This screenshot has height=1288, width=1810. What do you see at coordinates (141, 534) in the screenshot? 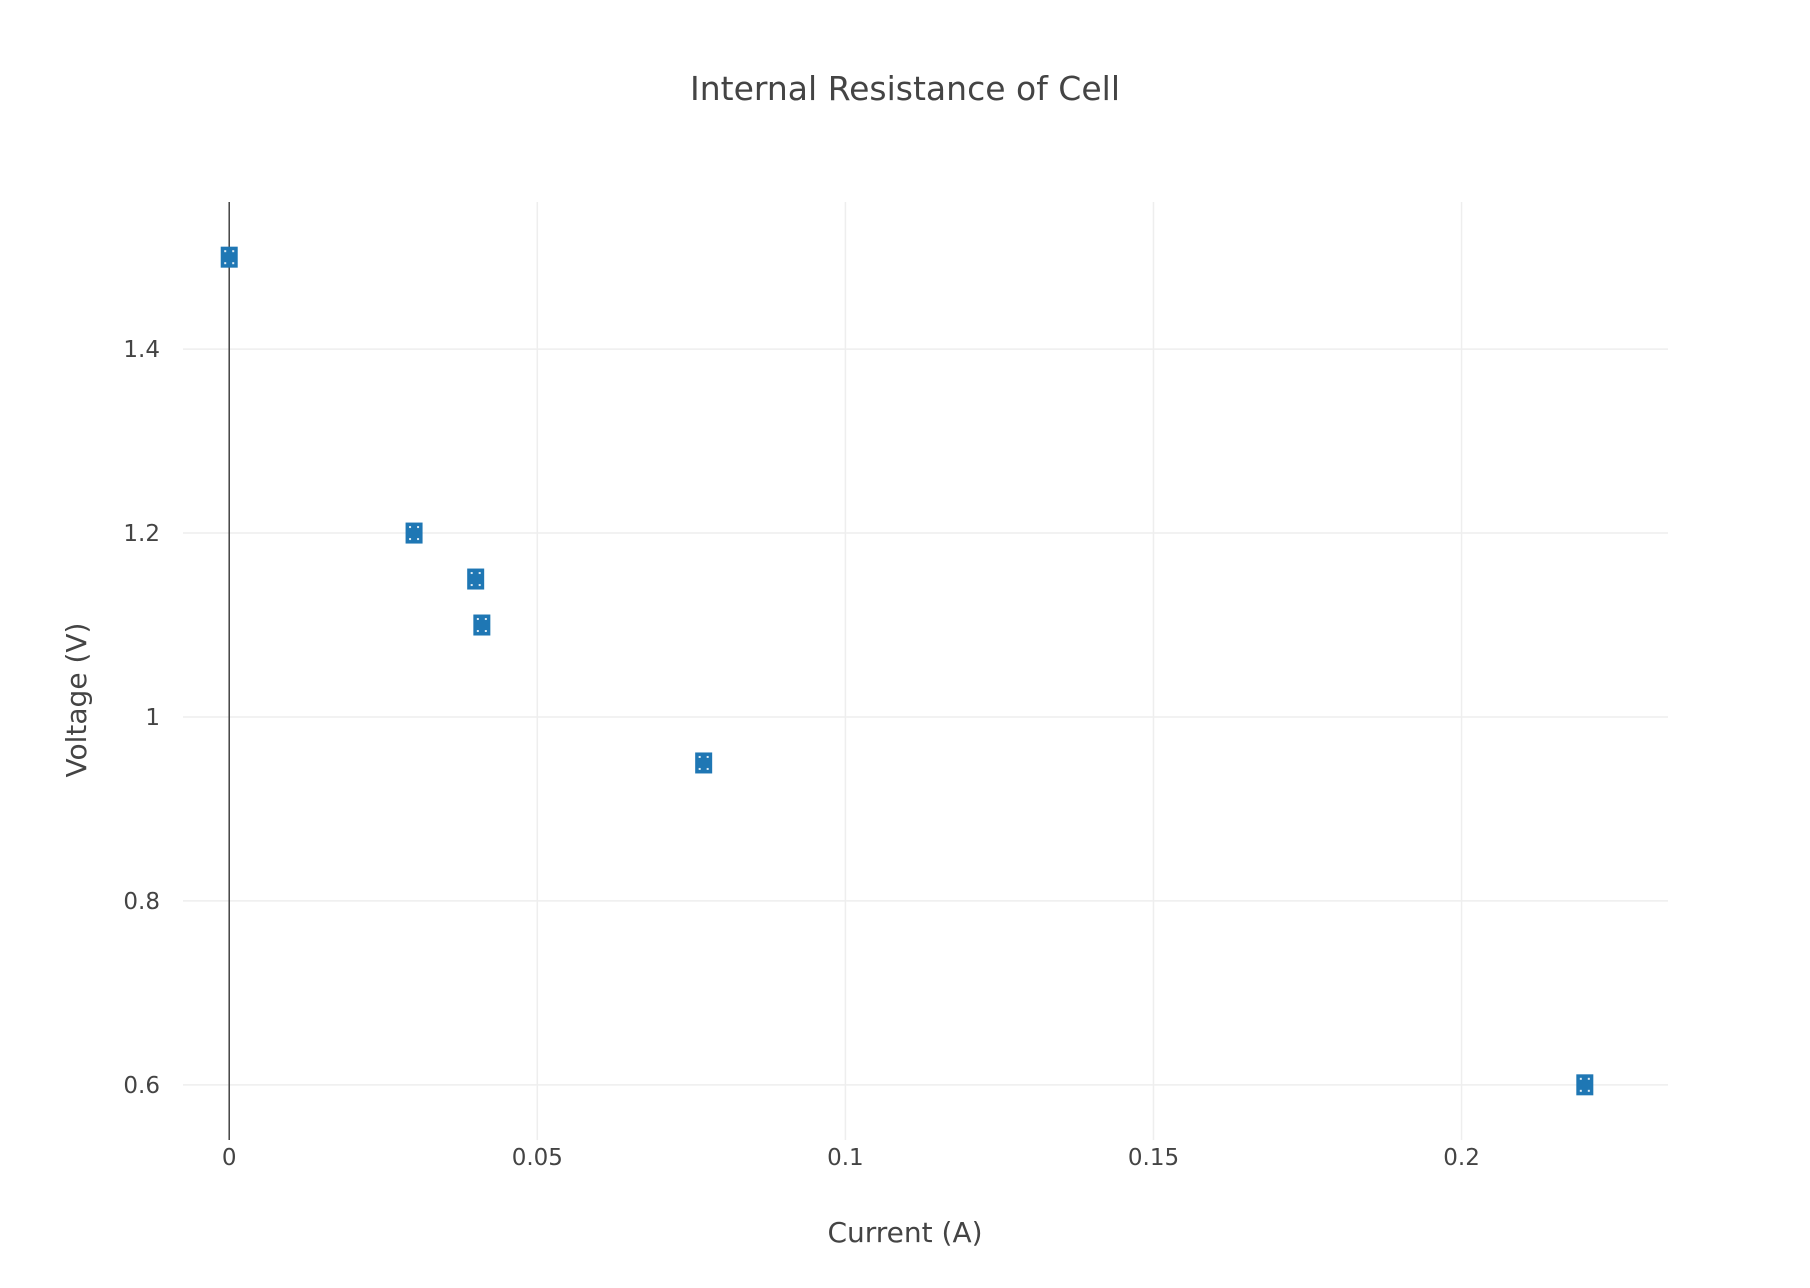
I see `y-tick-label: 1.2` at bounding box center [141, 534].